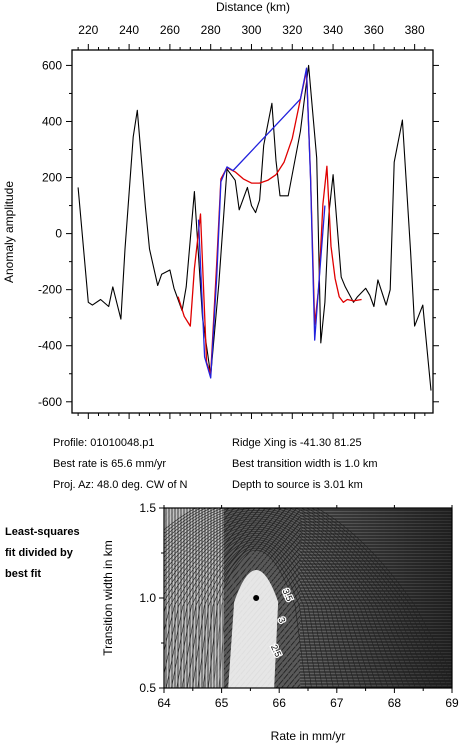  Describe the element at coordinates (50, 346) in the screenshot. I see `y-tick-label: -400` at that location.